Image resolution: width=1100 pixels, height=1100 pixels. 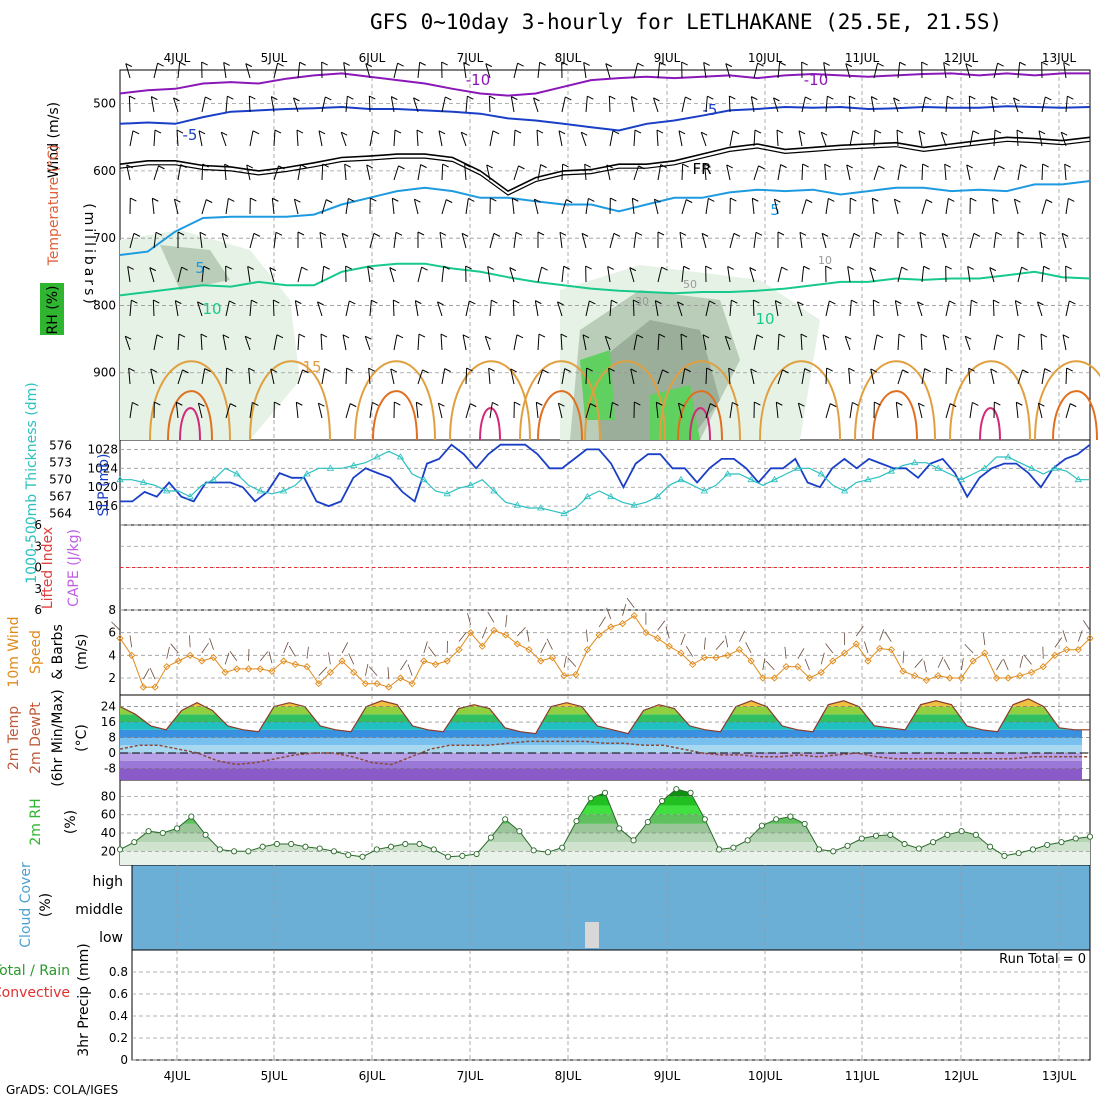 I want to click on date-label-bottom: 10JUL, so click(x=765, y=1076).